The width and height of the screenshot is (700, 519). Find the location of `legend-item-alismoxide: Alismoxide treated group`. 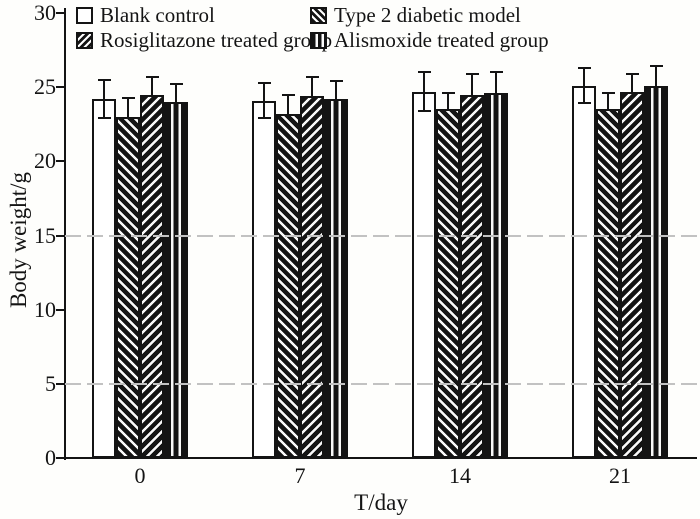

legend-item-alismoxide: Alismoxide treated group is located at coordinates (429, 40).